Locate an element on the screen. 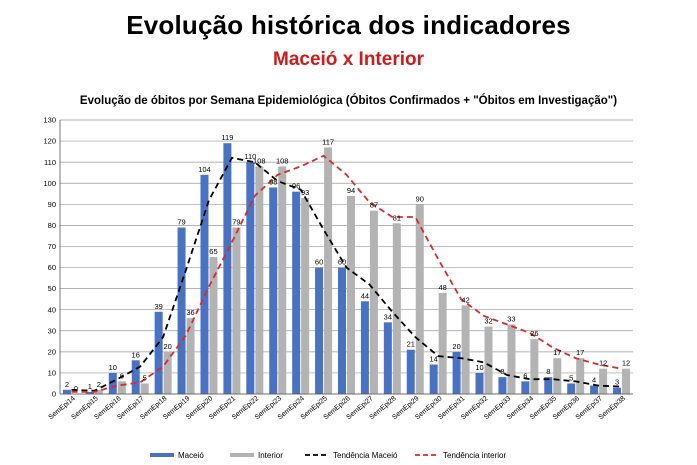  data-label-interior: 5 is located at coordinates (145, 377).